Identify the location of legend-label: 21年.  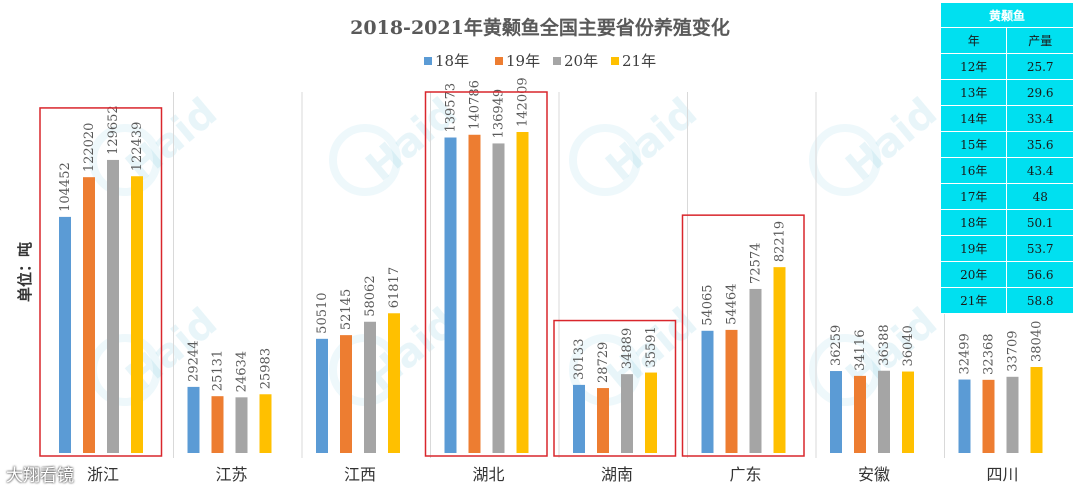
(639, 61).